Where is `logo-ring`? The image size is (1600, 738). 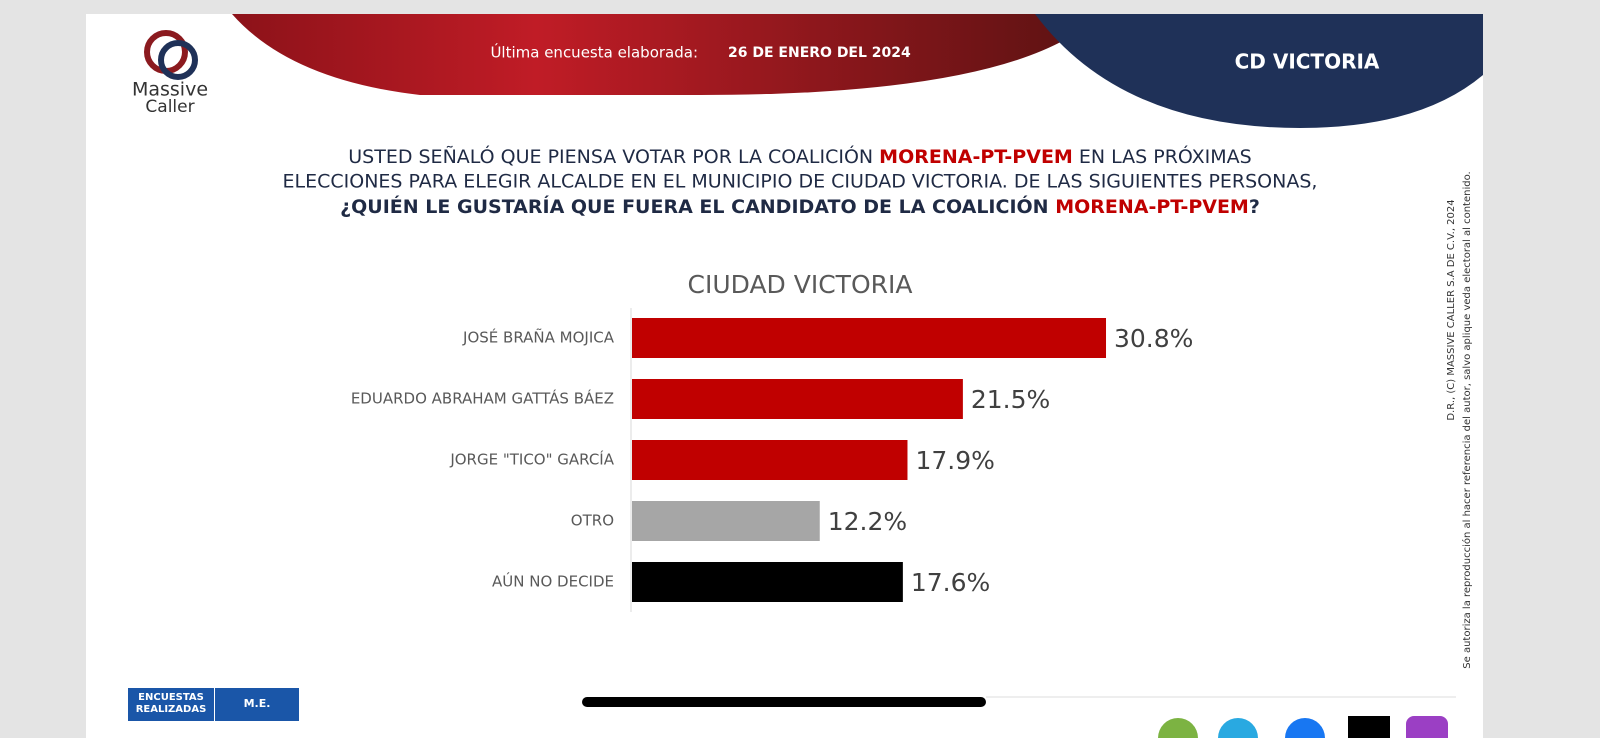 logo-ring is located at coordinates (178, 60).